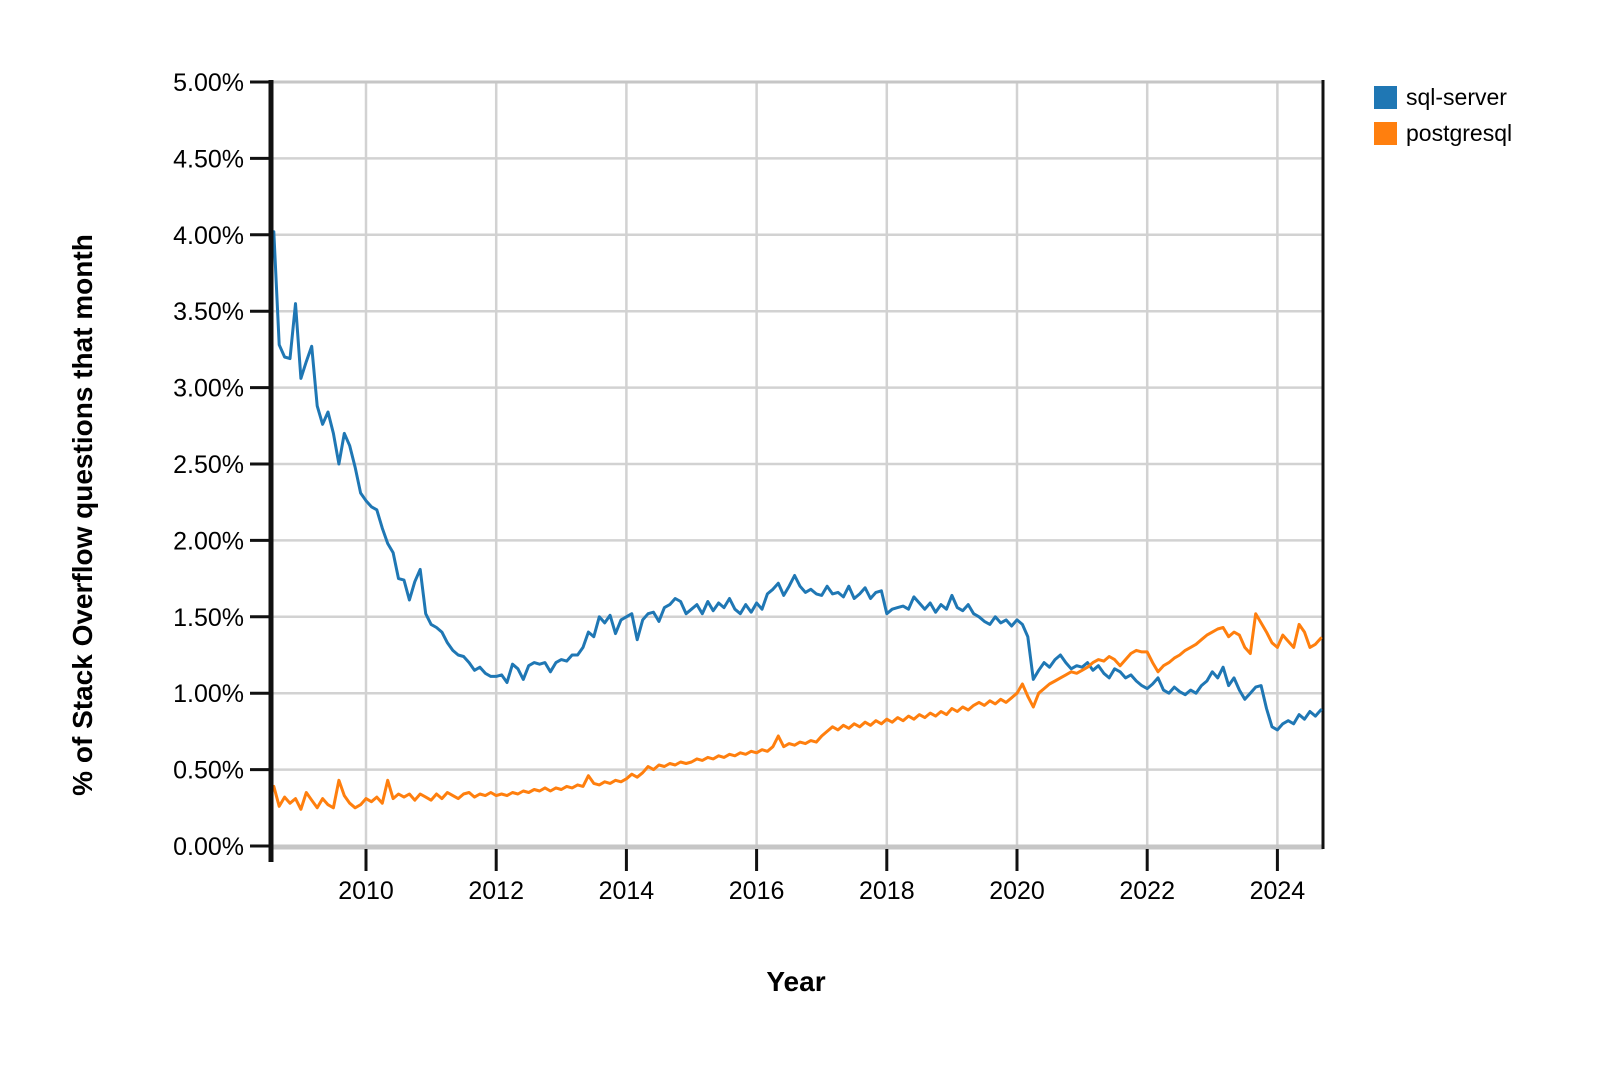 Image resolution: width=1618 pixels, height=1066 pixels. I want to click on y-tick-label: 0.50%, so click(208, 771).